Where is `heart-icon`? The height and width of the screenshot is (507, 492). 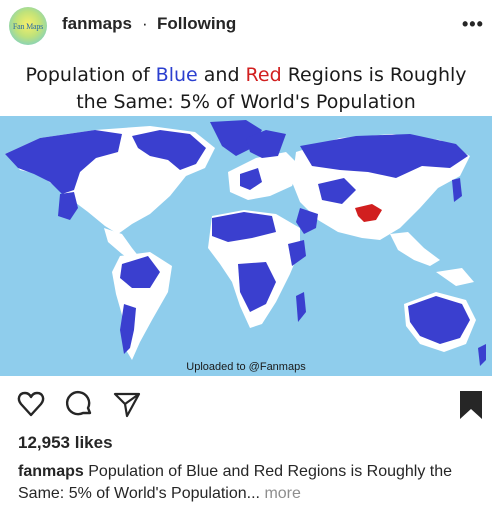 heart-icon is located at coordinates (31, 404).